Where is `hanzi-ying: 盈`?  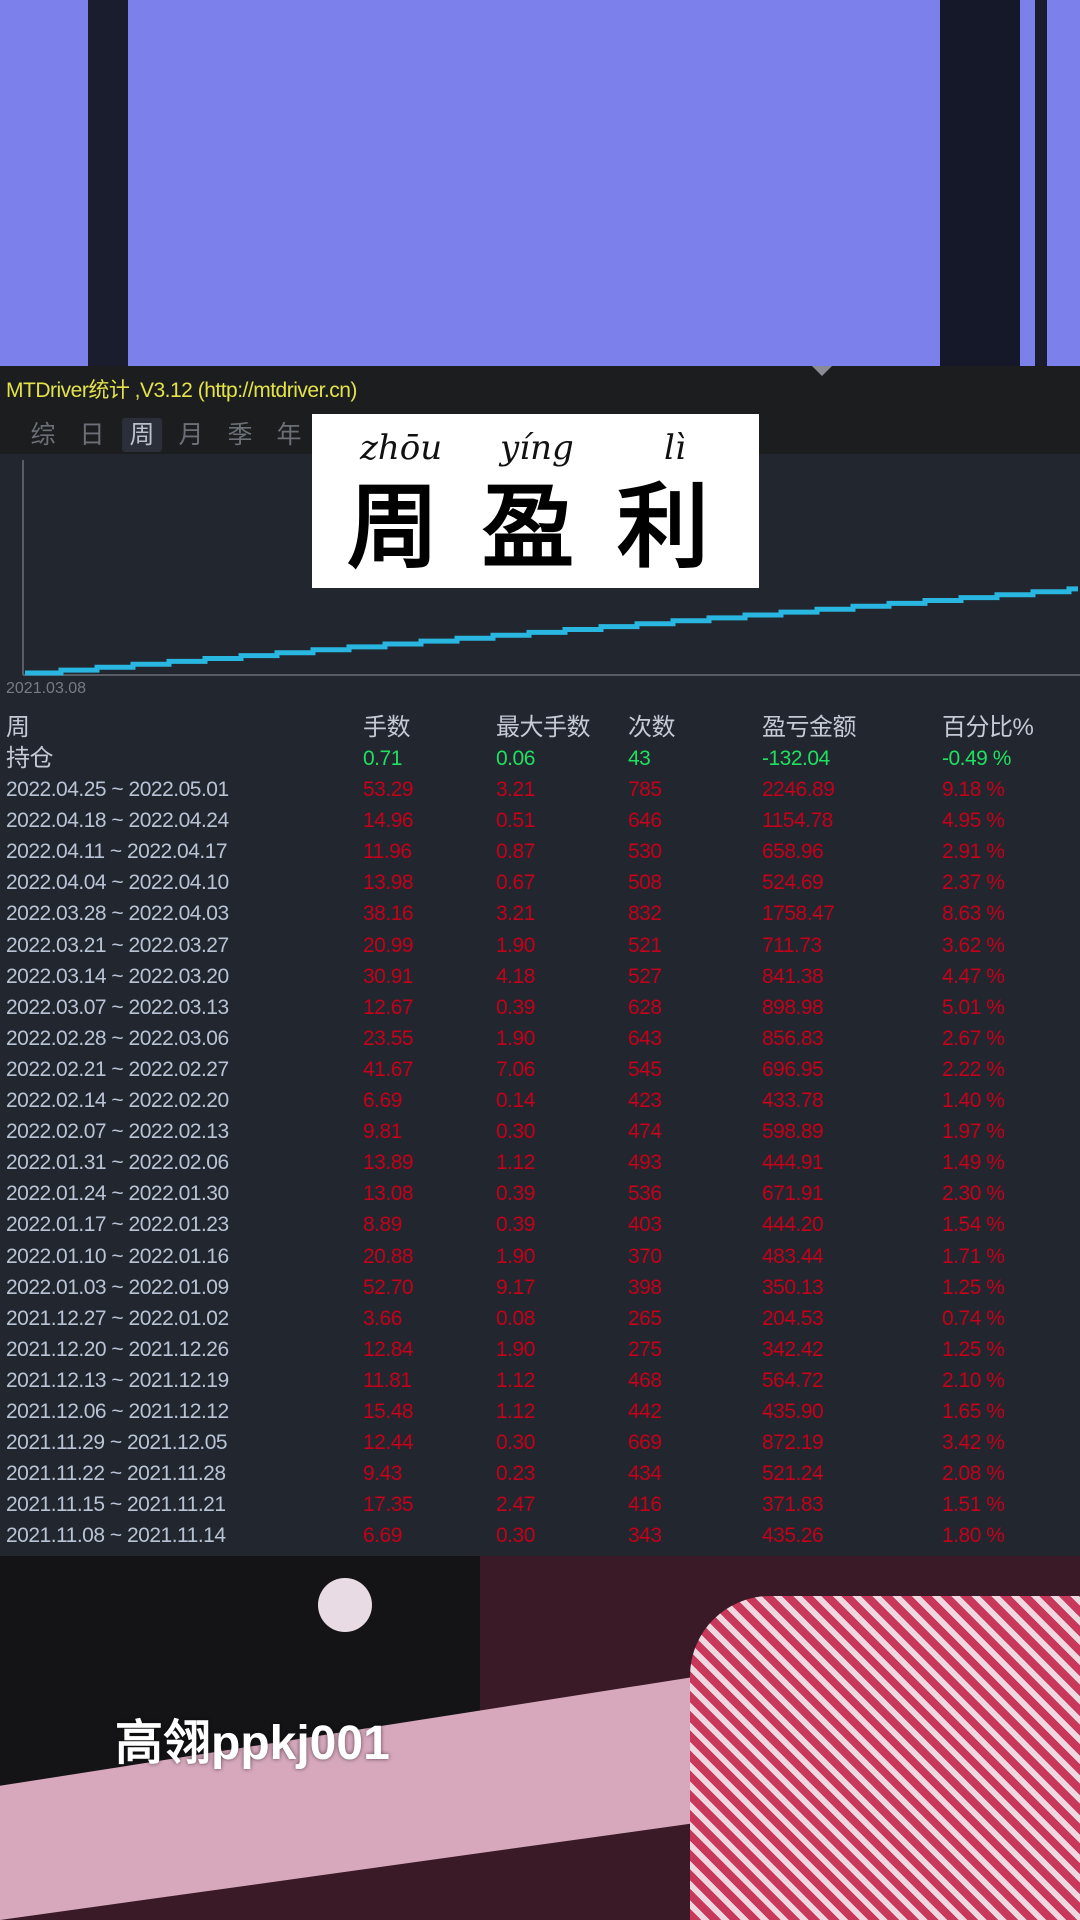 hanzi-ying: 盈 is located at coordinates (528, 527).